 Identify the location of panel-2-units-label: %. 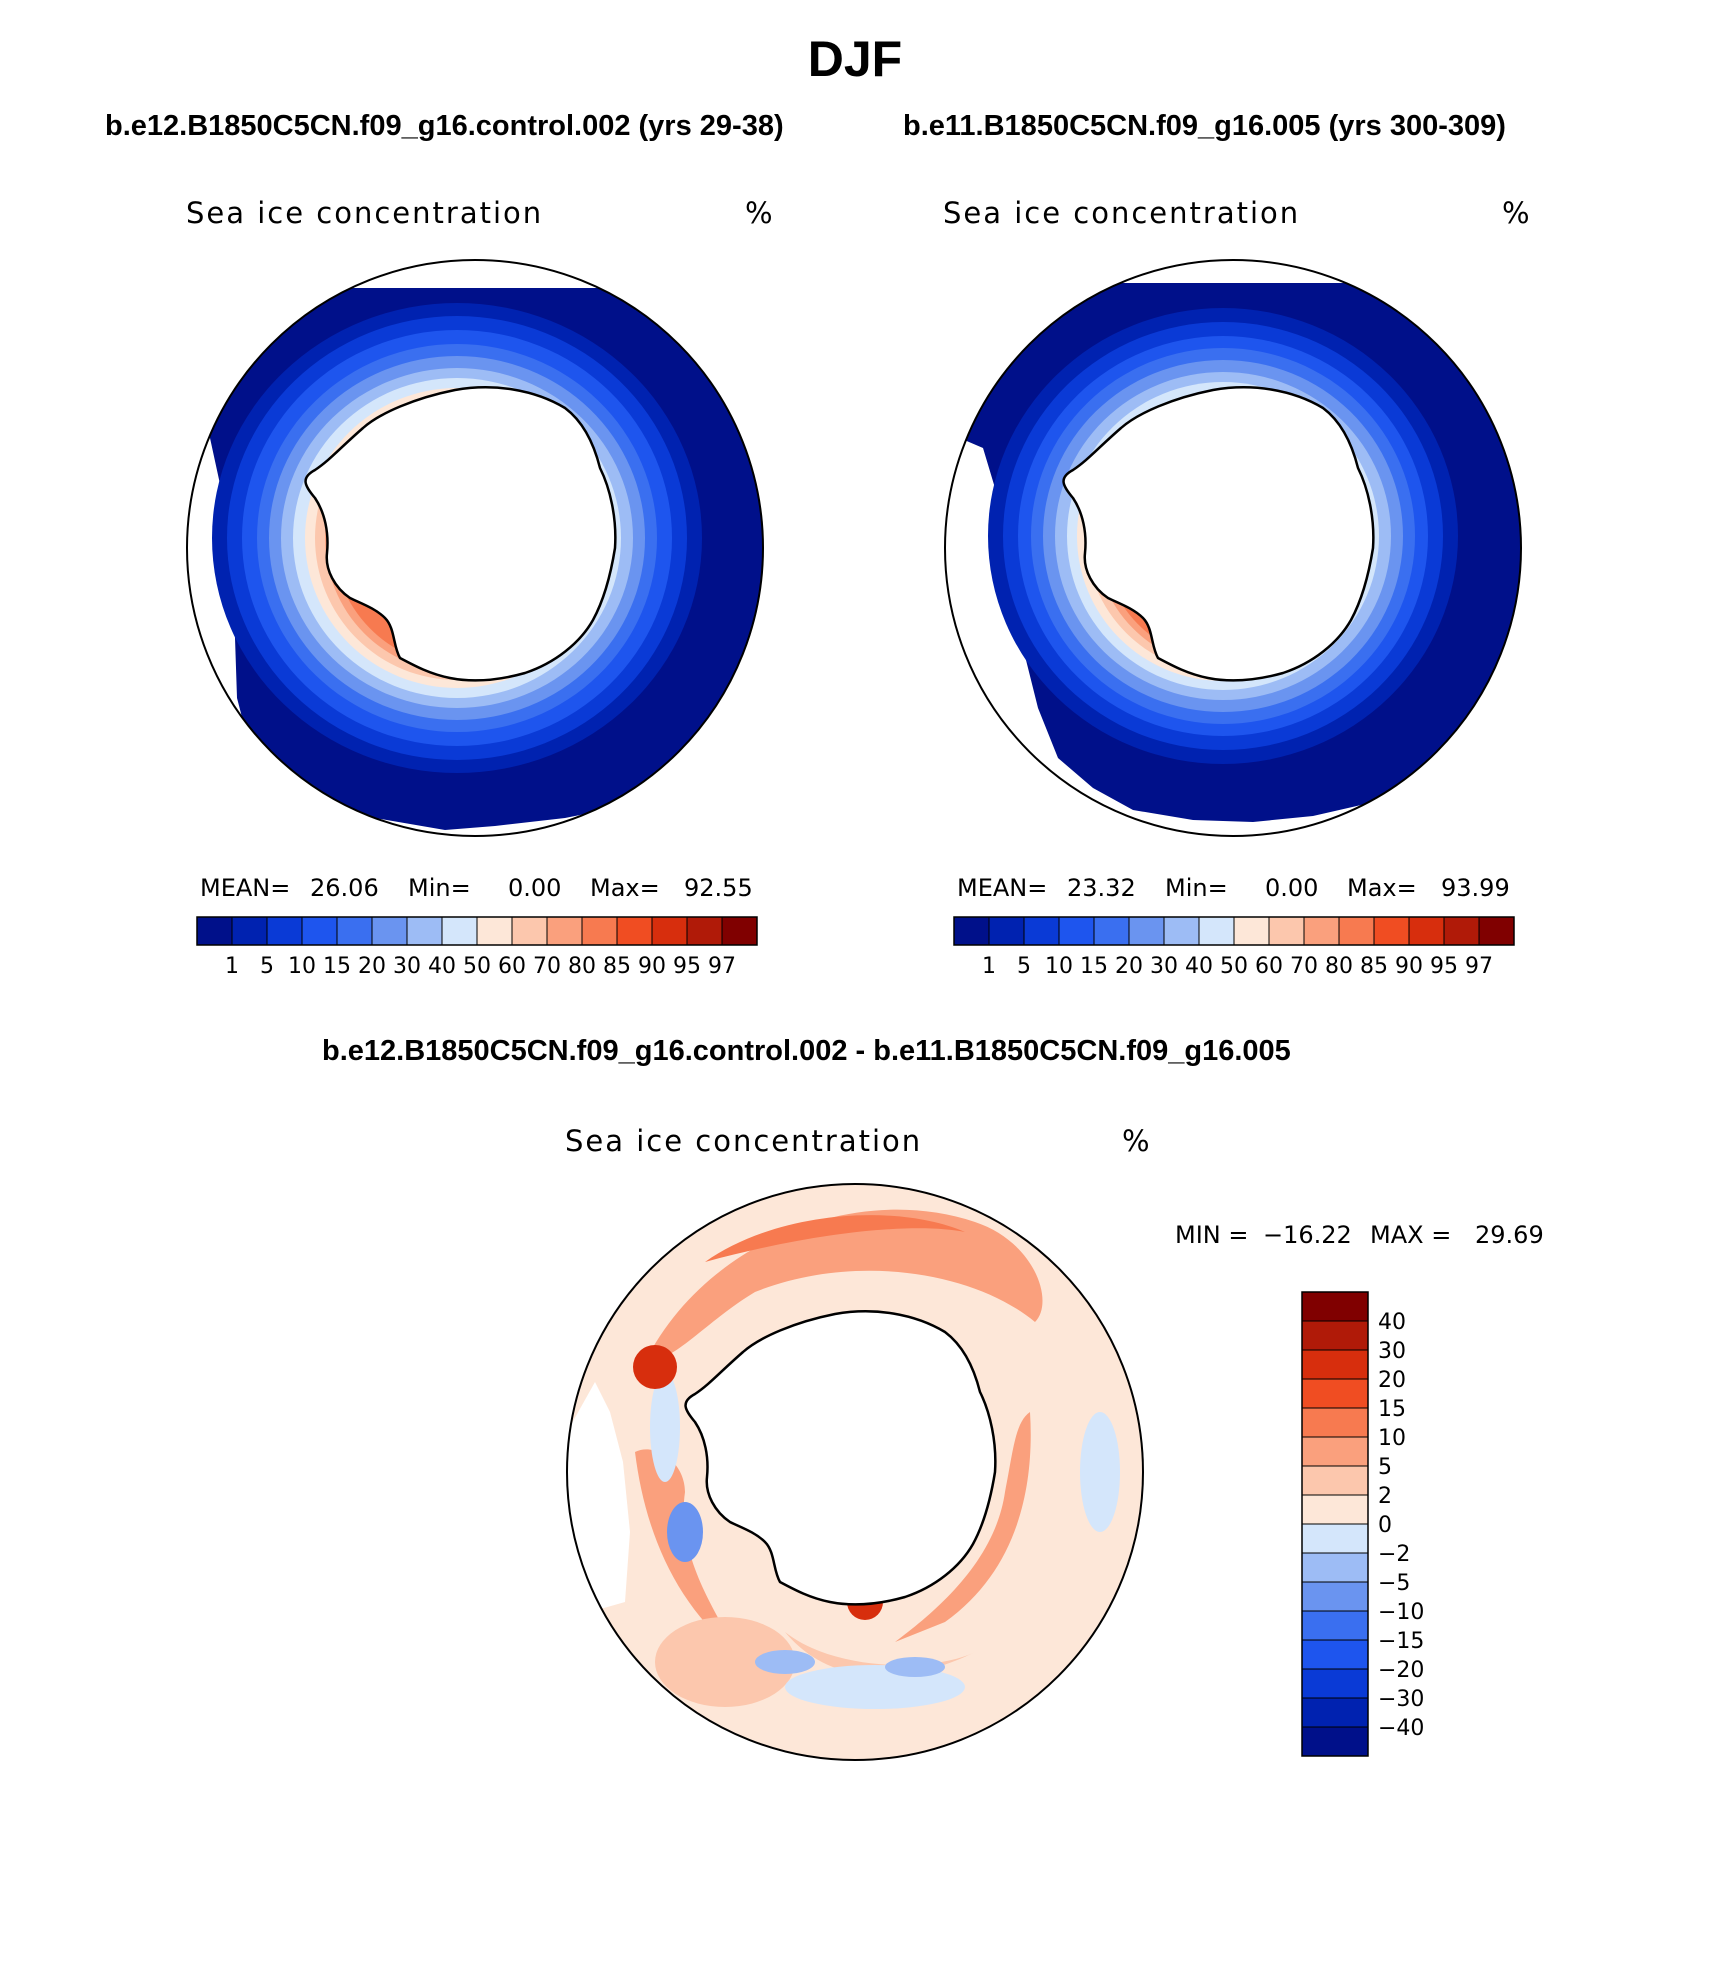
(1516, 213).